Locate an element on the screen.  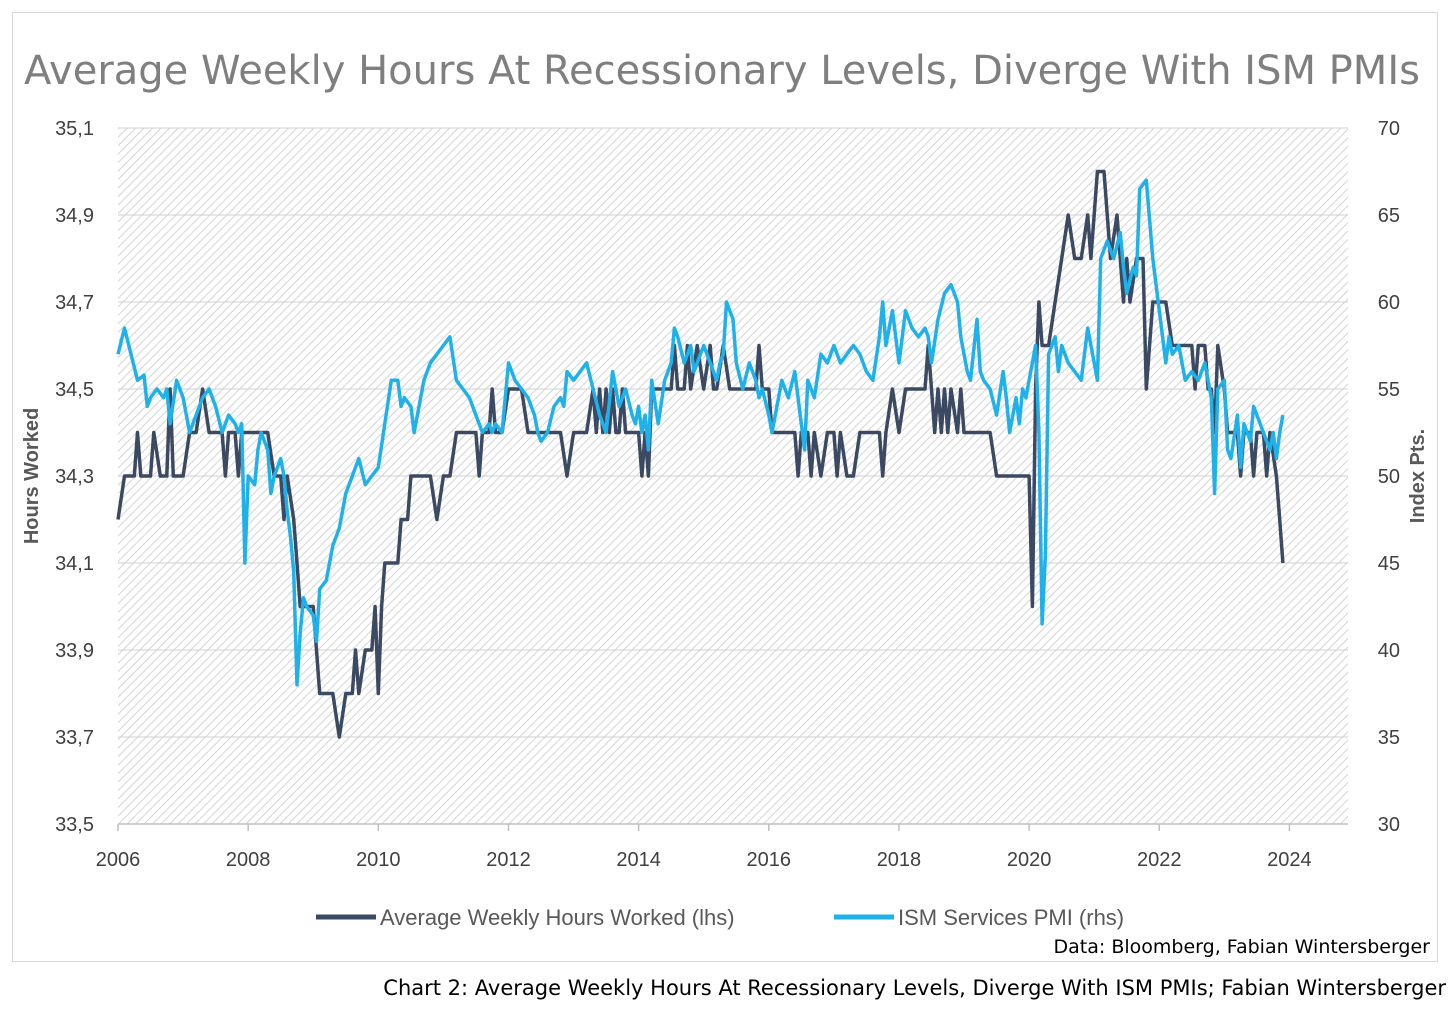
y-left-tick-label: 34,9 is located at coordinates (74, 216).